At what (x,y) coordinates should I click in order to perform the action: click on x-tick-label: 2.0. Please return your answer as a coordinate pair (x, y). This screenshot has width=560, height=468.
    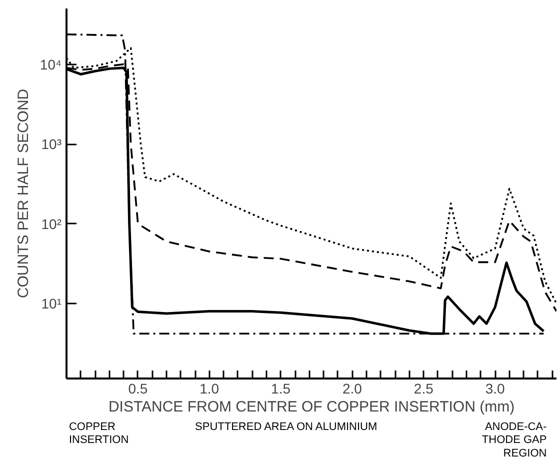
    Looking at the image, I should click on (352, 388).